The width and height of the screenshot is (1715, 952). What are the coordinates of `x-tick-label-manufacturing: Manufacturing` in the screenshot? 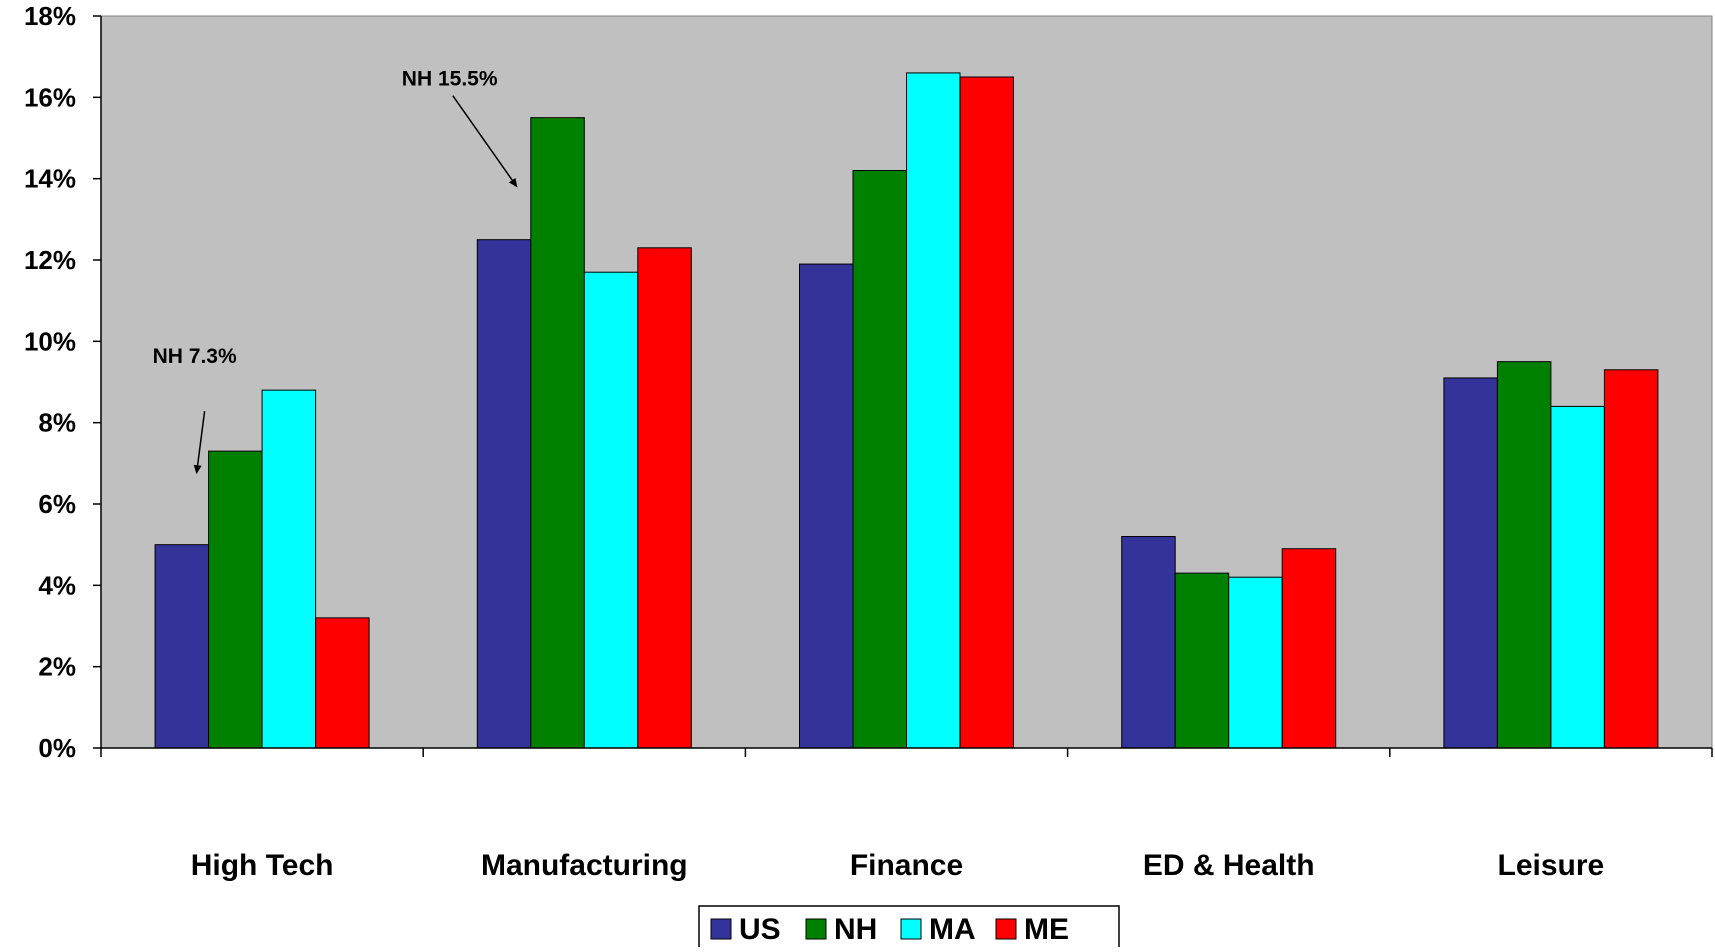 It's located at (584, 865).